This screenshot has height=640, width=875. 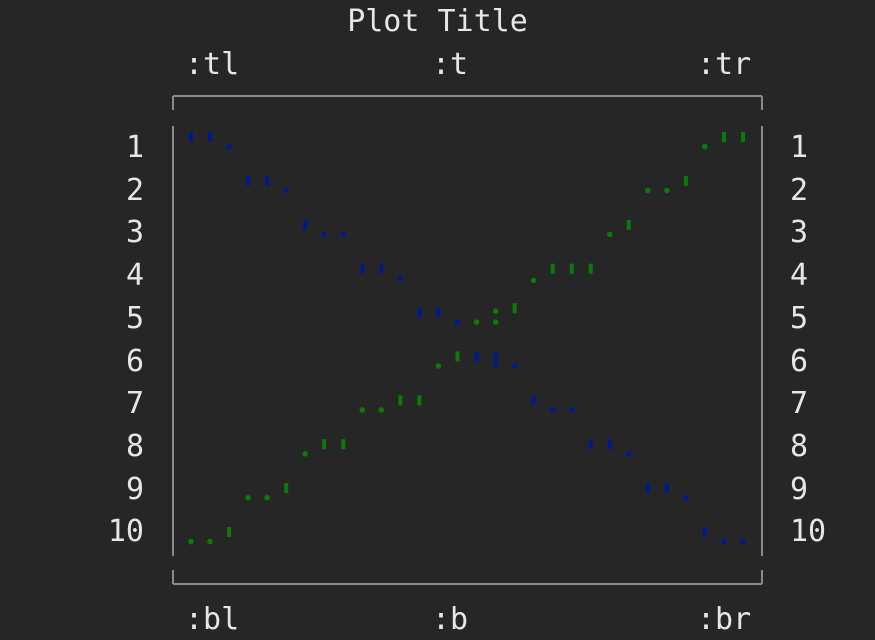 I want to click on right-row-label-4: 4, so click(x=799, y=276).